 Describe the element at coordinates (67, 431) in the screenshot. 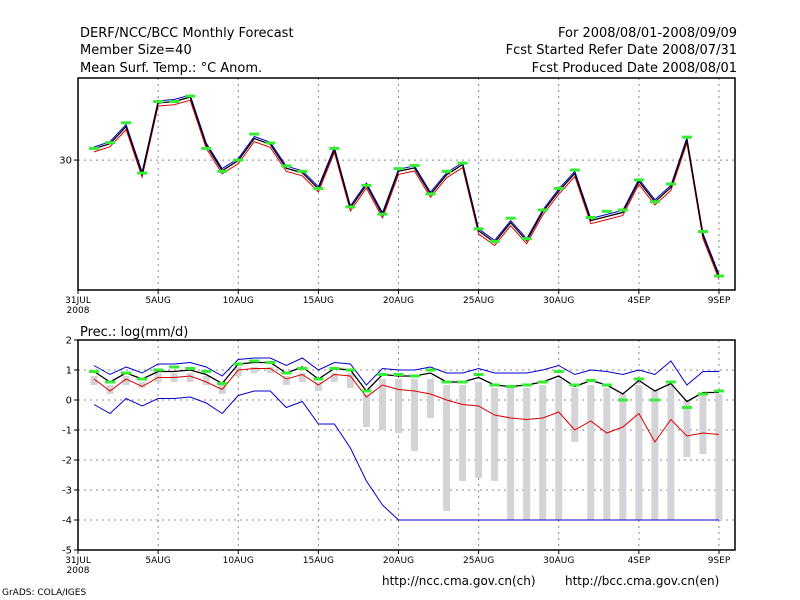

I see `prec-ytick-label: -1` at that location.